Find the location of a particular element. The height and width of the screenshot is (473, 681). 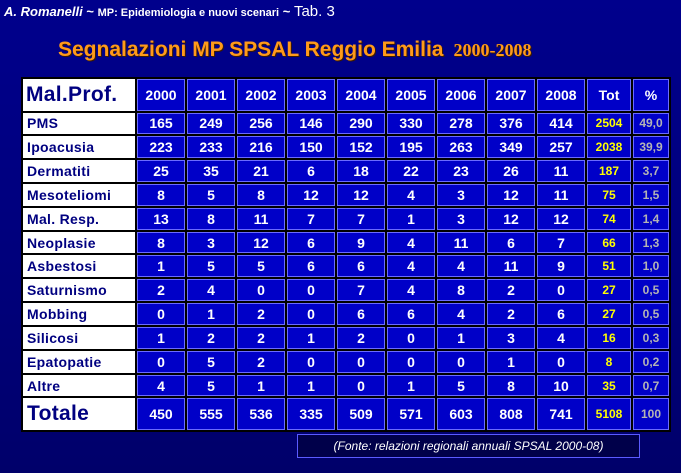

row-percent: 39,9 is located at coordinates (651, 147).